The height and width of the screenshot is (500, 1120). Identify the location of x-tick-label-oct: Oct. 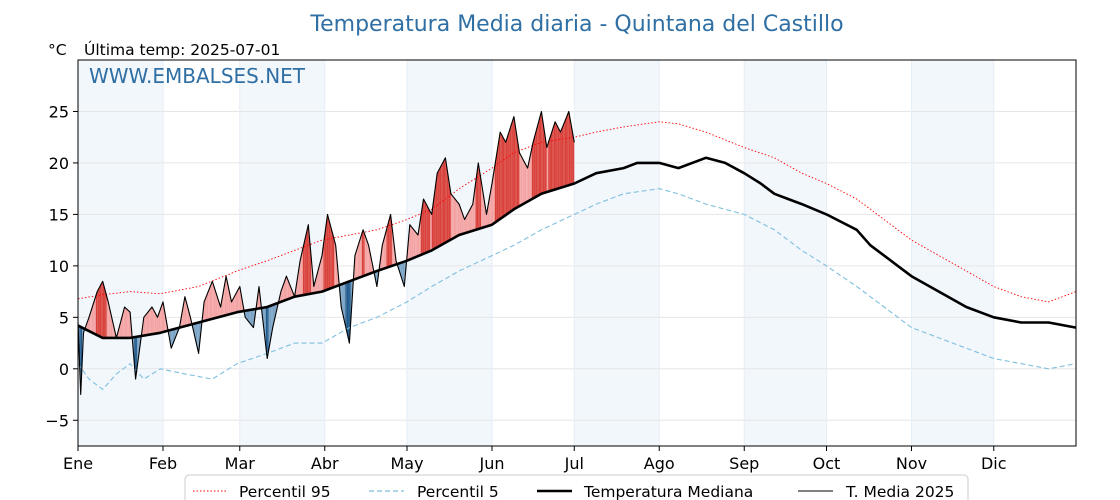
(827, 463).